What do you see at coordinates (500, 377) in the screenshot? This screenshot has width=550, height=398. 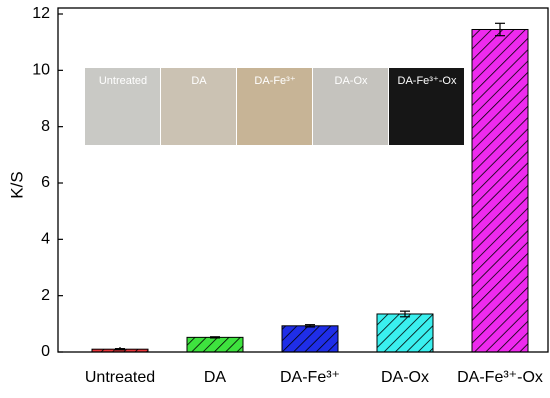 I see `x-tick-label: DA-Fe³⁺-Ox` at bounding box center [500, 377].